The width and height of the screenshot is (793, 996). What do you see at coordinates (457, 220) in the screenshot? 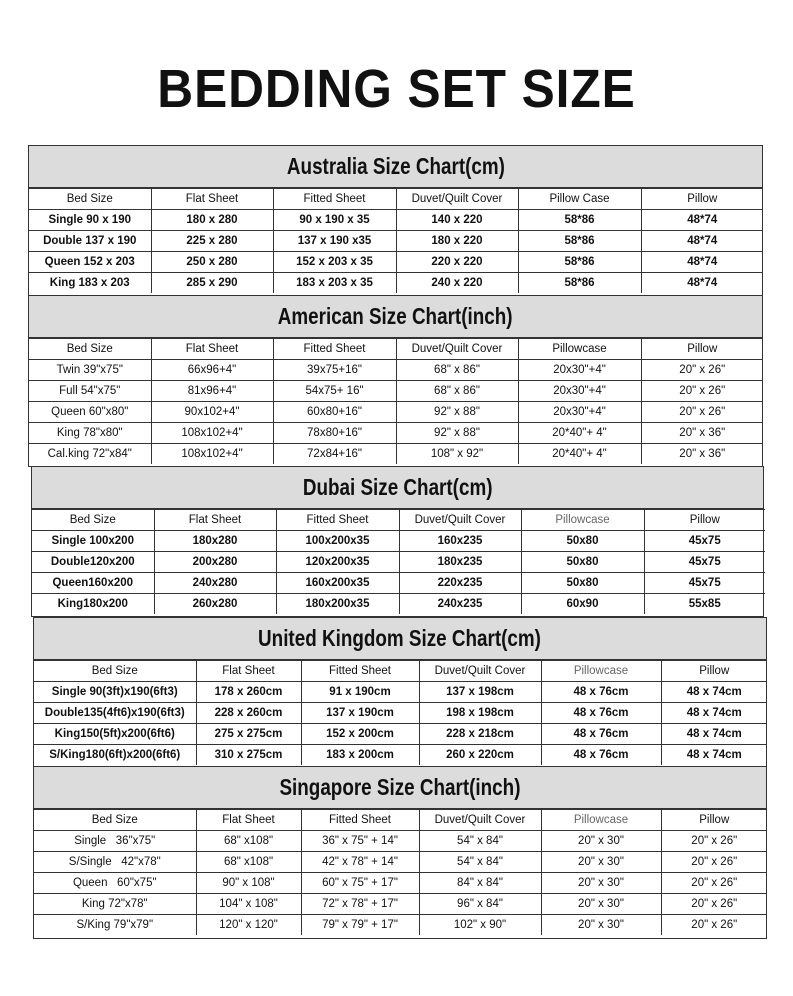
I see `table-cell: 140 x 220` at bounding box center [457, 220].